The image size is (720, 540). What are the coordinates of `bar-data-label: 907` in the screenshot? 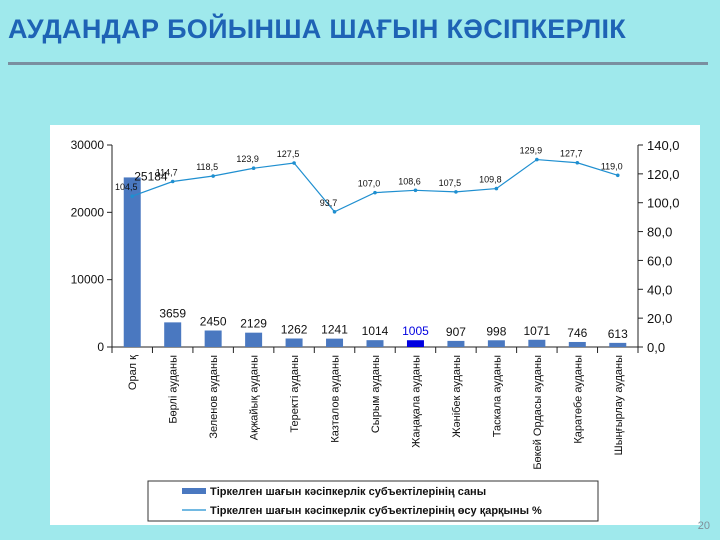 It's located at (456, 332).